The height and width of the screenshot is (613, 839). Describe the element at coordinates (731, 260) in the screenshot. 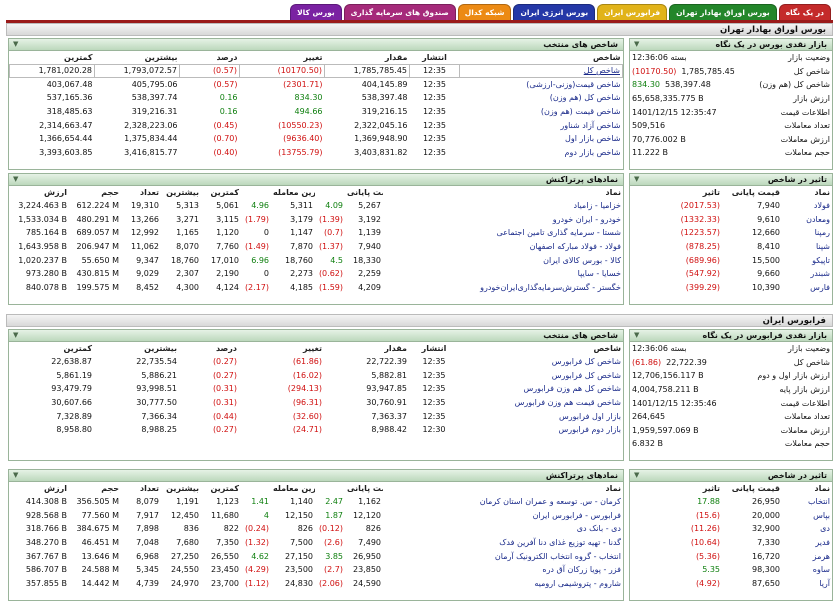

I see `table-row: (689.96) 15,500 تاپیکو` at that location.